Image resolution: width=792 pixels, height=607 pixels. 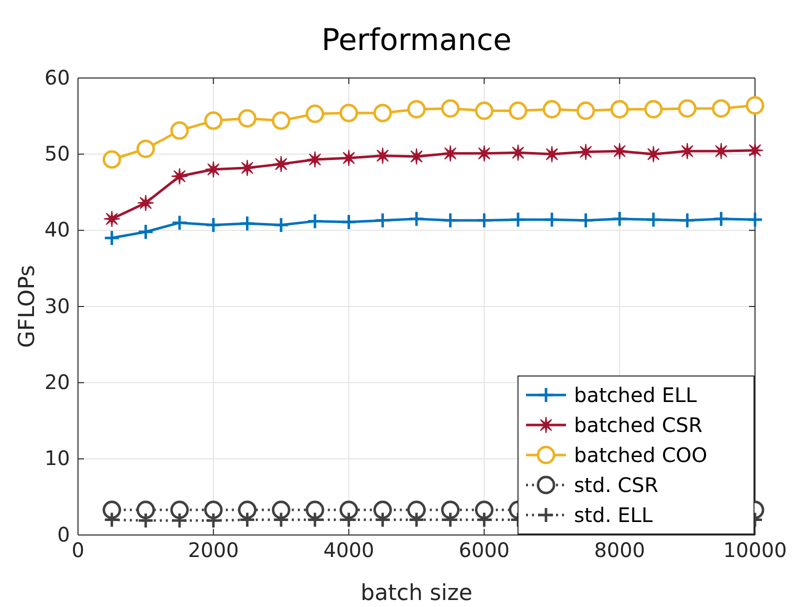 I want to click on y-tick-label: 50, so click(x=57, y=154).